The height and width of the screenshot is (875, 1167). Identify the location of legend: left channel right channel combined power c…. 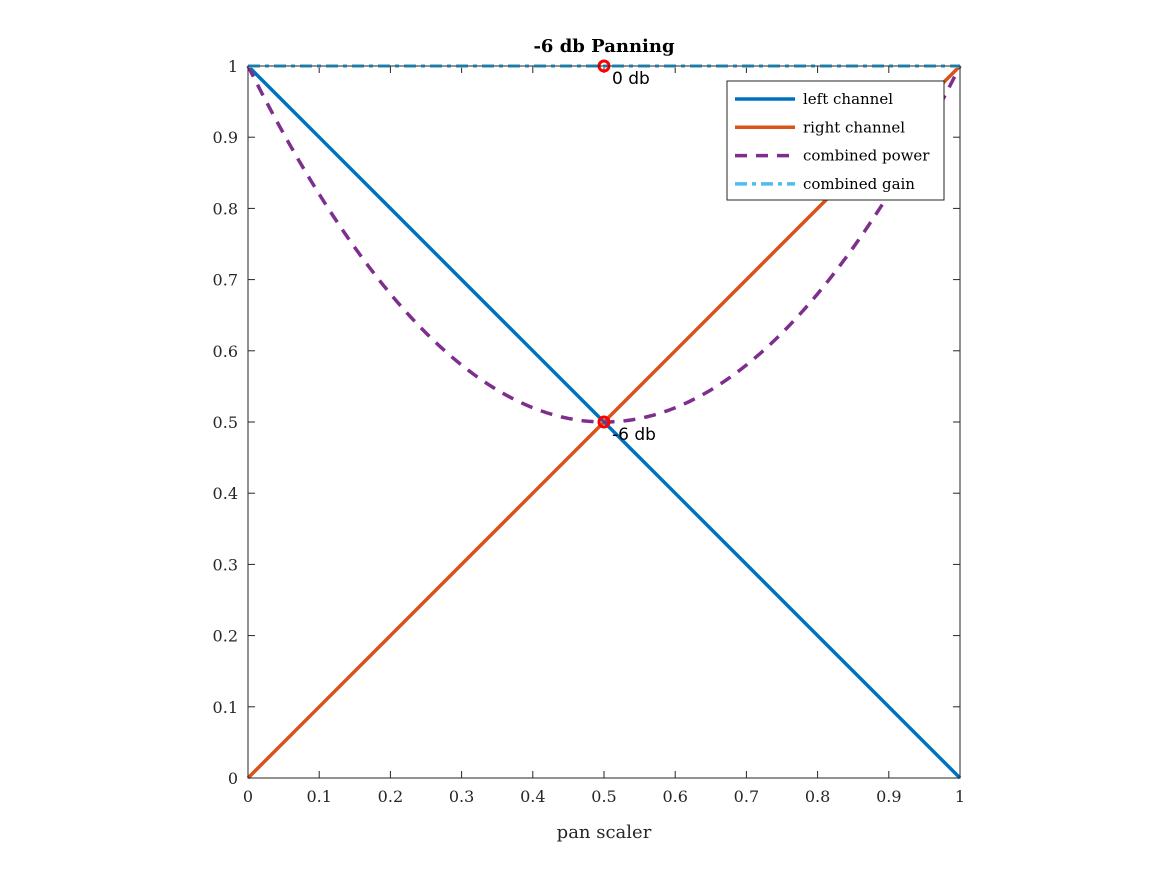
(835, 140).